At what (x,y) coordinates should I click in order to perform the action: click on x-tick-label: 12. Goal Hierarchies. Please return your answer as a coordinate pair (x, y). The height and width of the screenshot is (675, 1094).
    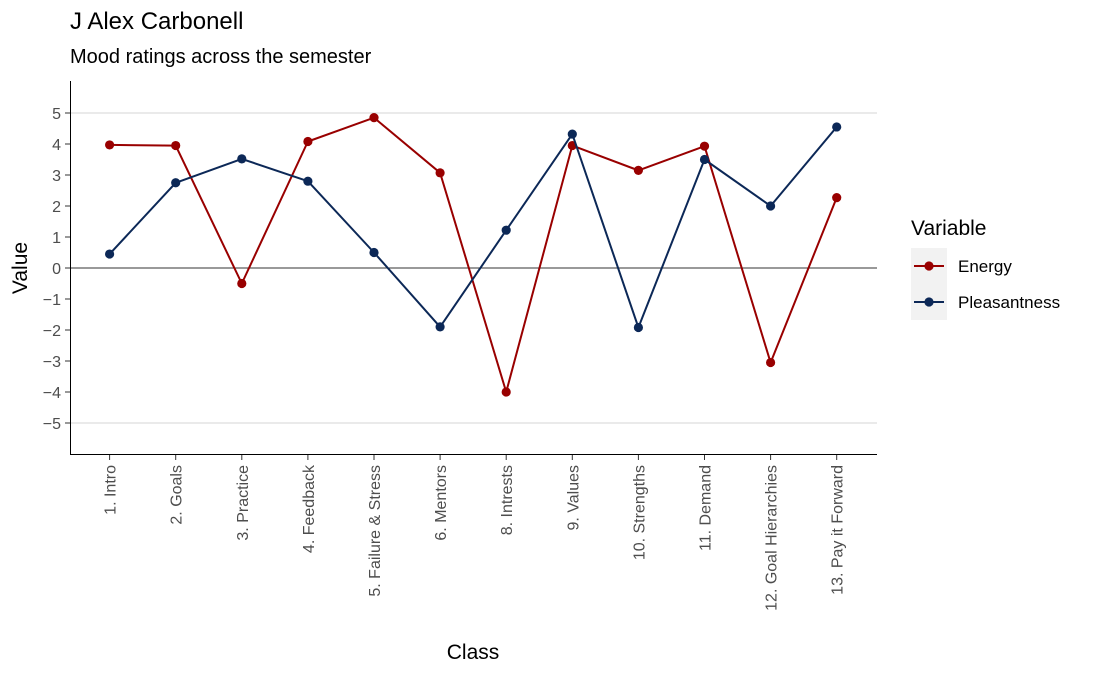
    Looking at the image, I should click on (772, 538).